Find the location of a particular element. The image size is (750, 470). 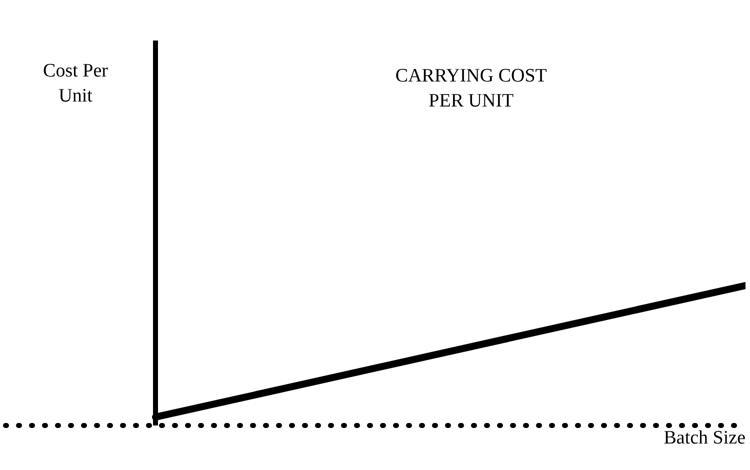

chart-title: CARRYING COST PER UNIT is located at coordinates (471, 89).